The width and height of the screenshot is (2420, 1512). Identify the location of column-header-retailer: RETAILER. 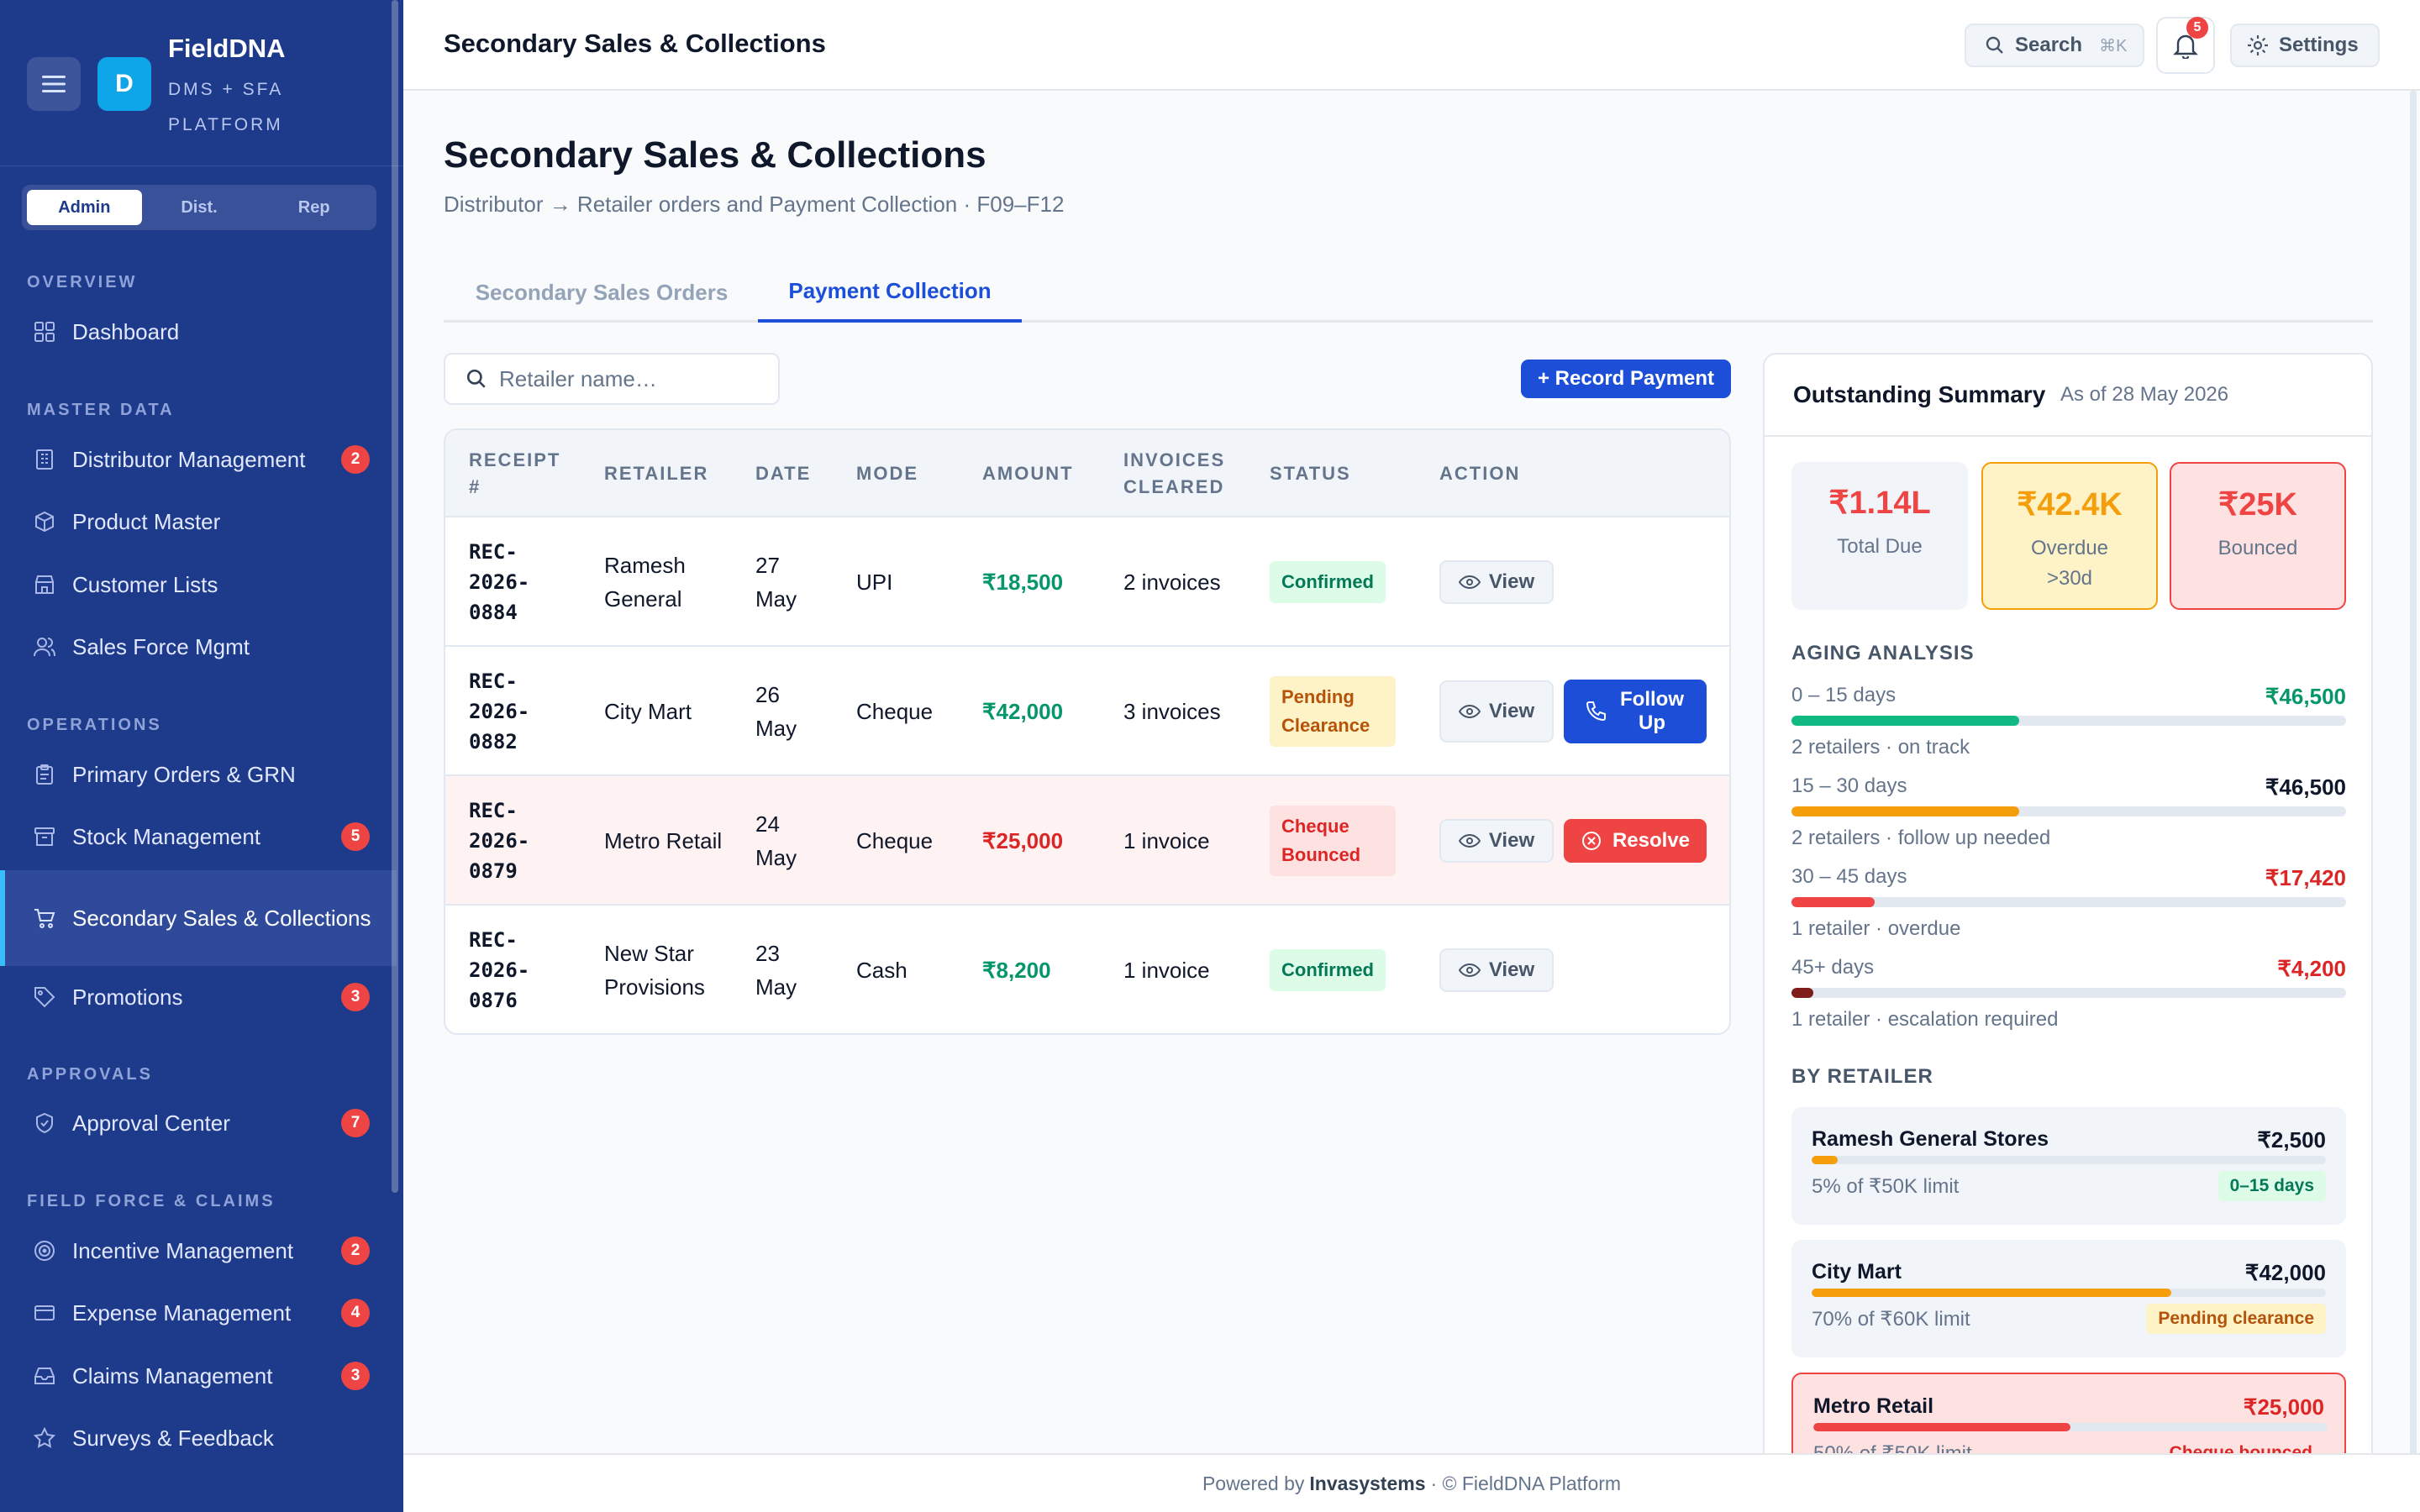
(657, 473).